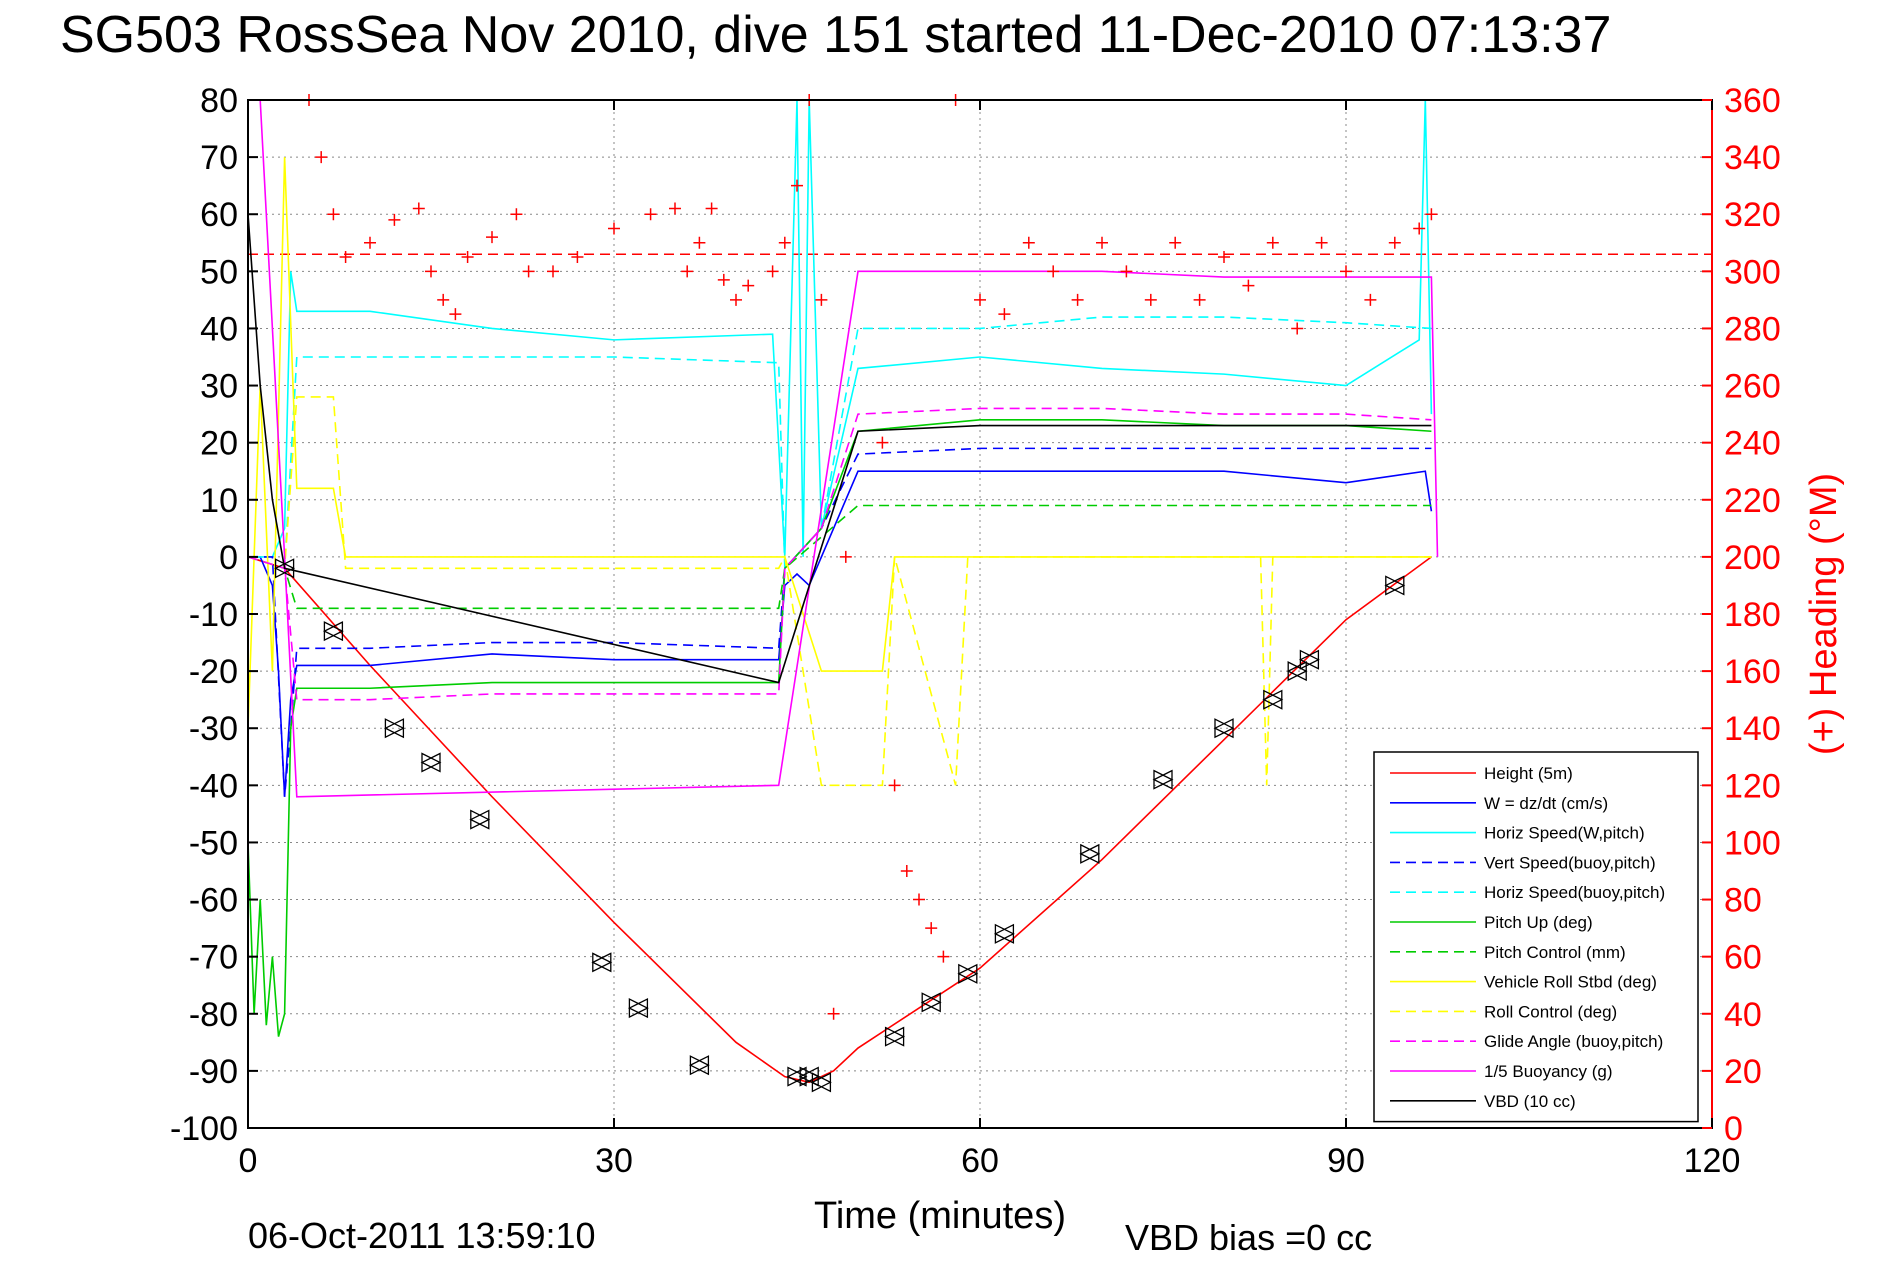 The height and width of the screenshot is (1262, 1891). What do you see at coordinates (1752, 501) in the screenshot?
I see `y-right-tick-label: 220` at bounding box center [1752, 501].